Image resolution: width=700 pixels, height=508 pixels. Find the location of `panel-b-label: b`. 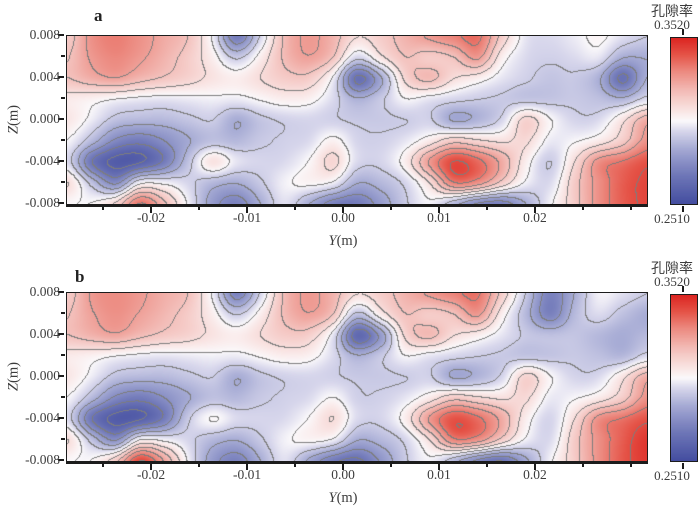

panel-b-label: b is located at coordinates (80, 276).